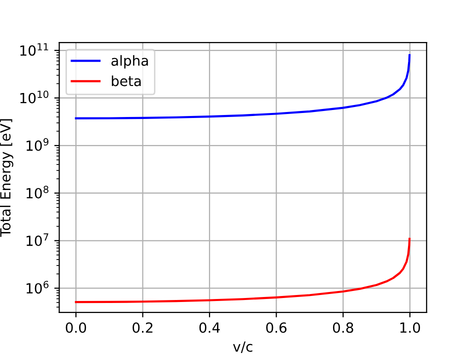 This screenshot has width=474, height=355. What do you see at coordinates (37, 192) in the screenshot?
I see `y-tick-label: 10$^{8}$` at bounding box center [37, 192].